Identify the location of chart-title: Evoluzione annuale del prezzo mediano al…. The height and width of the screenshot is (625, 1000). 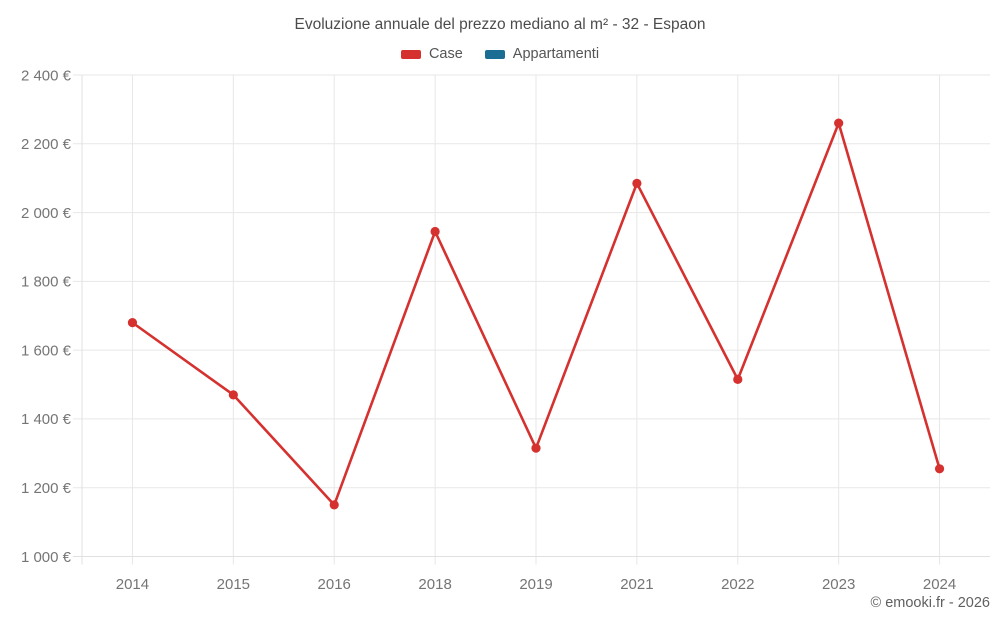
(500, 24).